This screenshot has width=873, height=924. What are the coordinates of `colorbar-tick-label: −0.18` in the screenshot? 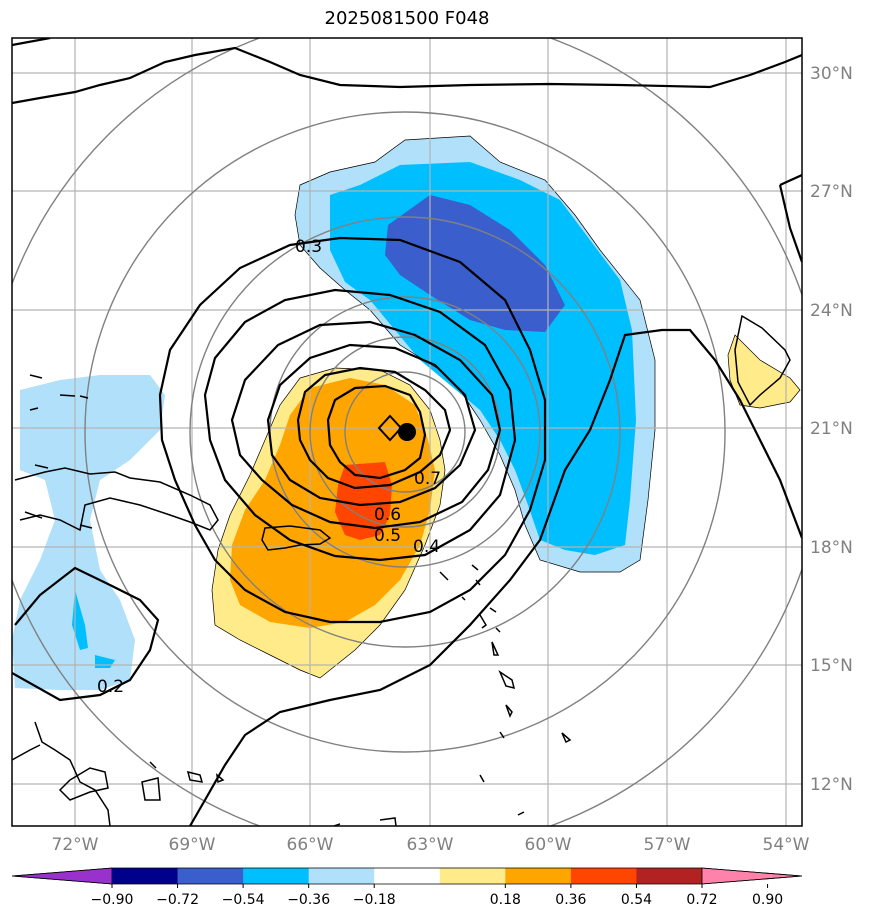 It's located at (374, 900).